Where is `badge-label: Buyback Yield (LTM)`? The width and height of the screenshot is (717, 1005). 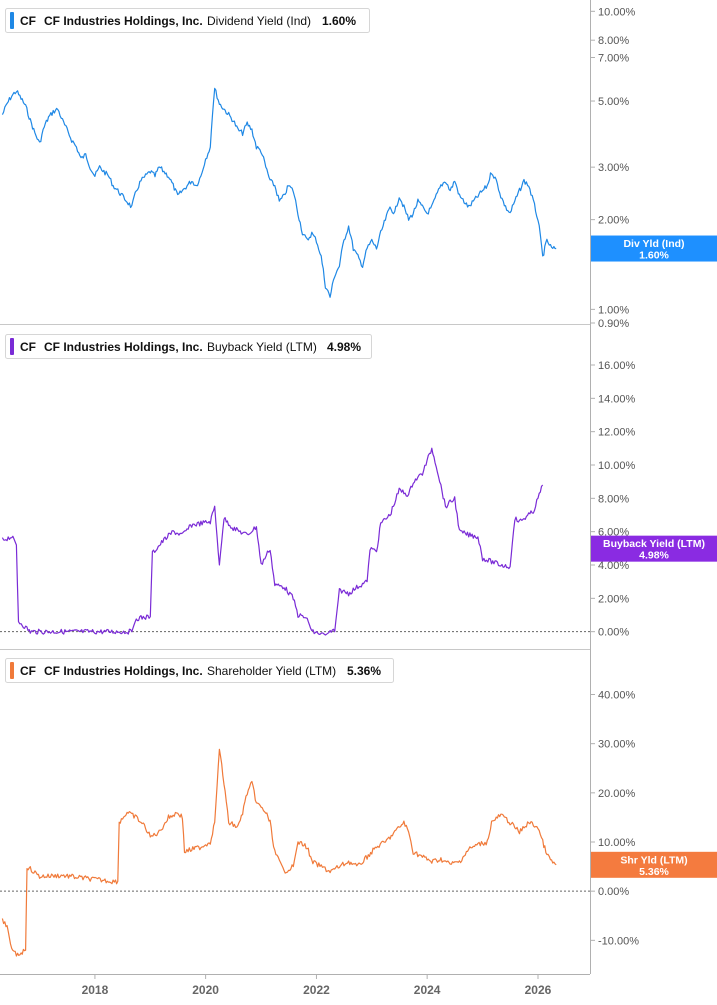
badge-label: Buyback Yield (LTM) is located at coordinates (654, 544).